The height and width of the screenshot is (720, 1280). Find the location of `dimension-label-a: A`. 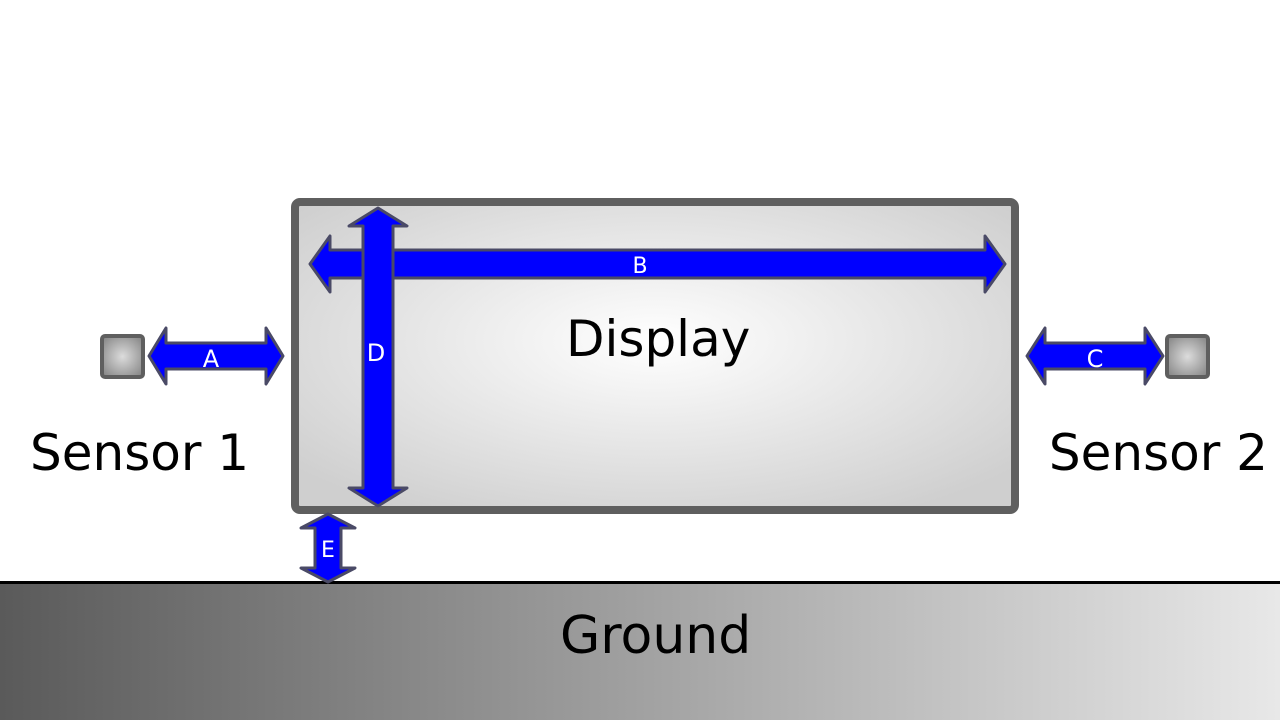

dimension-label-a: A is located at coordinates (211, 359).